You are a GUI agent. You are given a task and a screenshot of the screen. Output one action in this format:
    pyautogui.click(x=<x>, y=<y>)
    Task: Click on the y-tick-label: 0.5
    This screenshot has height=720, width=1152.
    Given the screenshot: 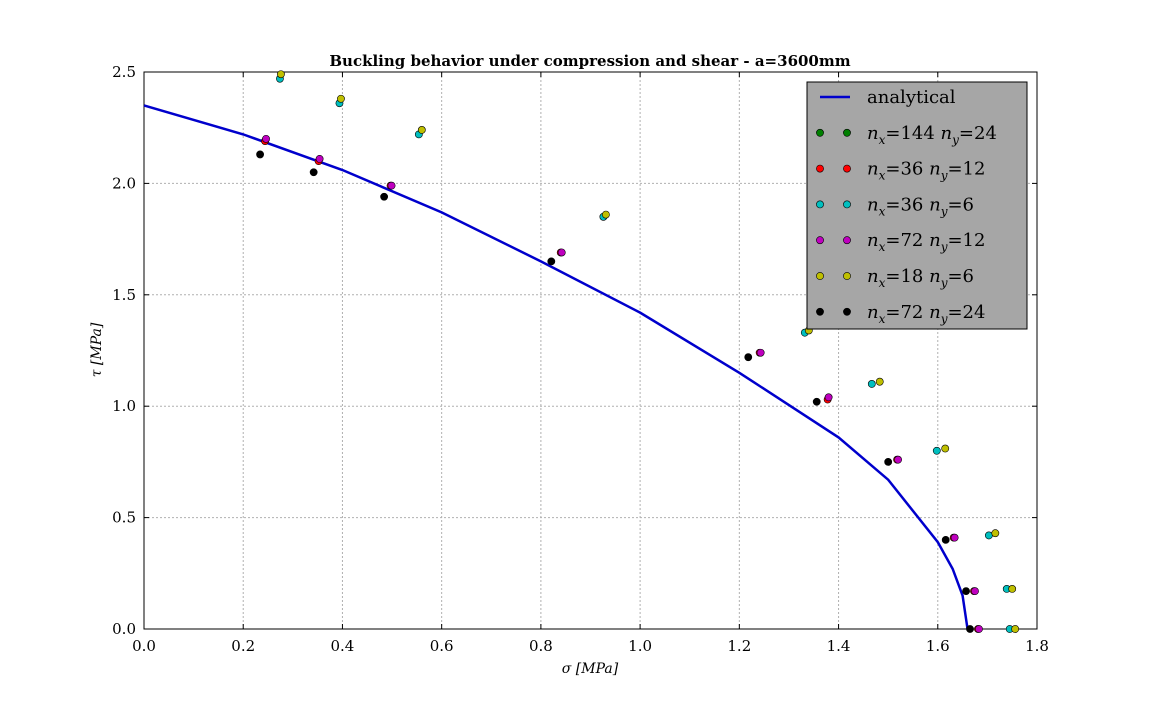 What is the action you would take?
    pyautogui.click(x=124, y=518)
    